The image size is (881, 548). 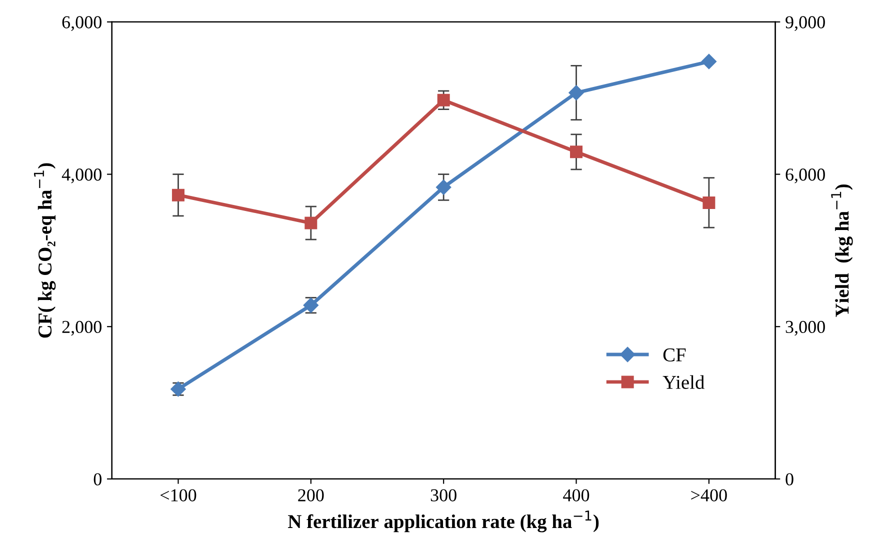 I want to click on y2-tick-label: 6,000, so click(x=805, y=176).